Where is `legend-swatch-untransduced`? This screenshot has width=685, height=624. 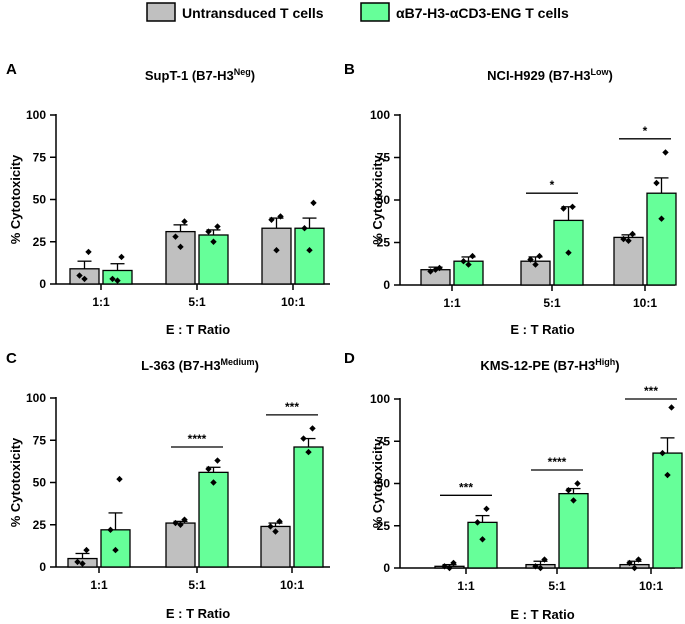 legend-swatch-untransduced is located at coordinates (161, 12).